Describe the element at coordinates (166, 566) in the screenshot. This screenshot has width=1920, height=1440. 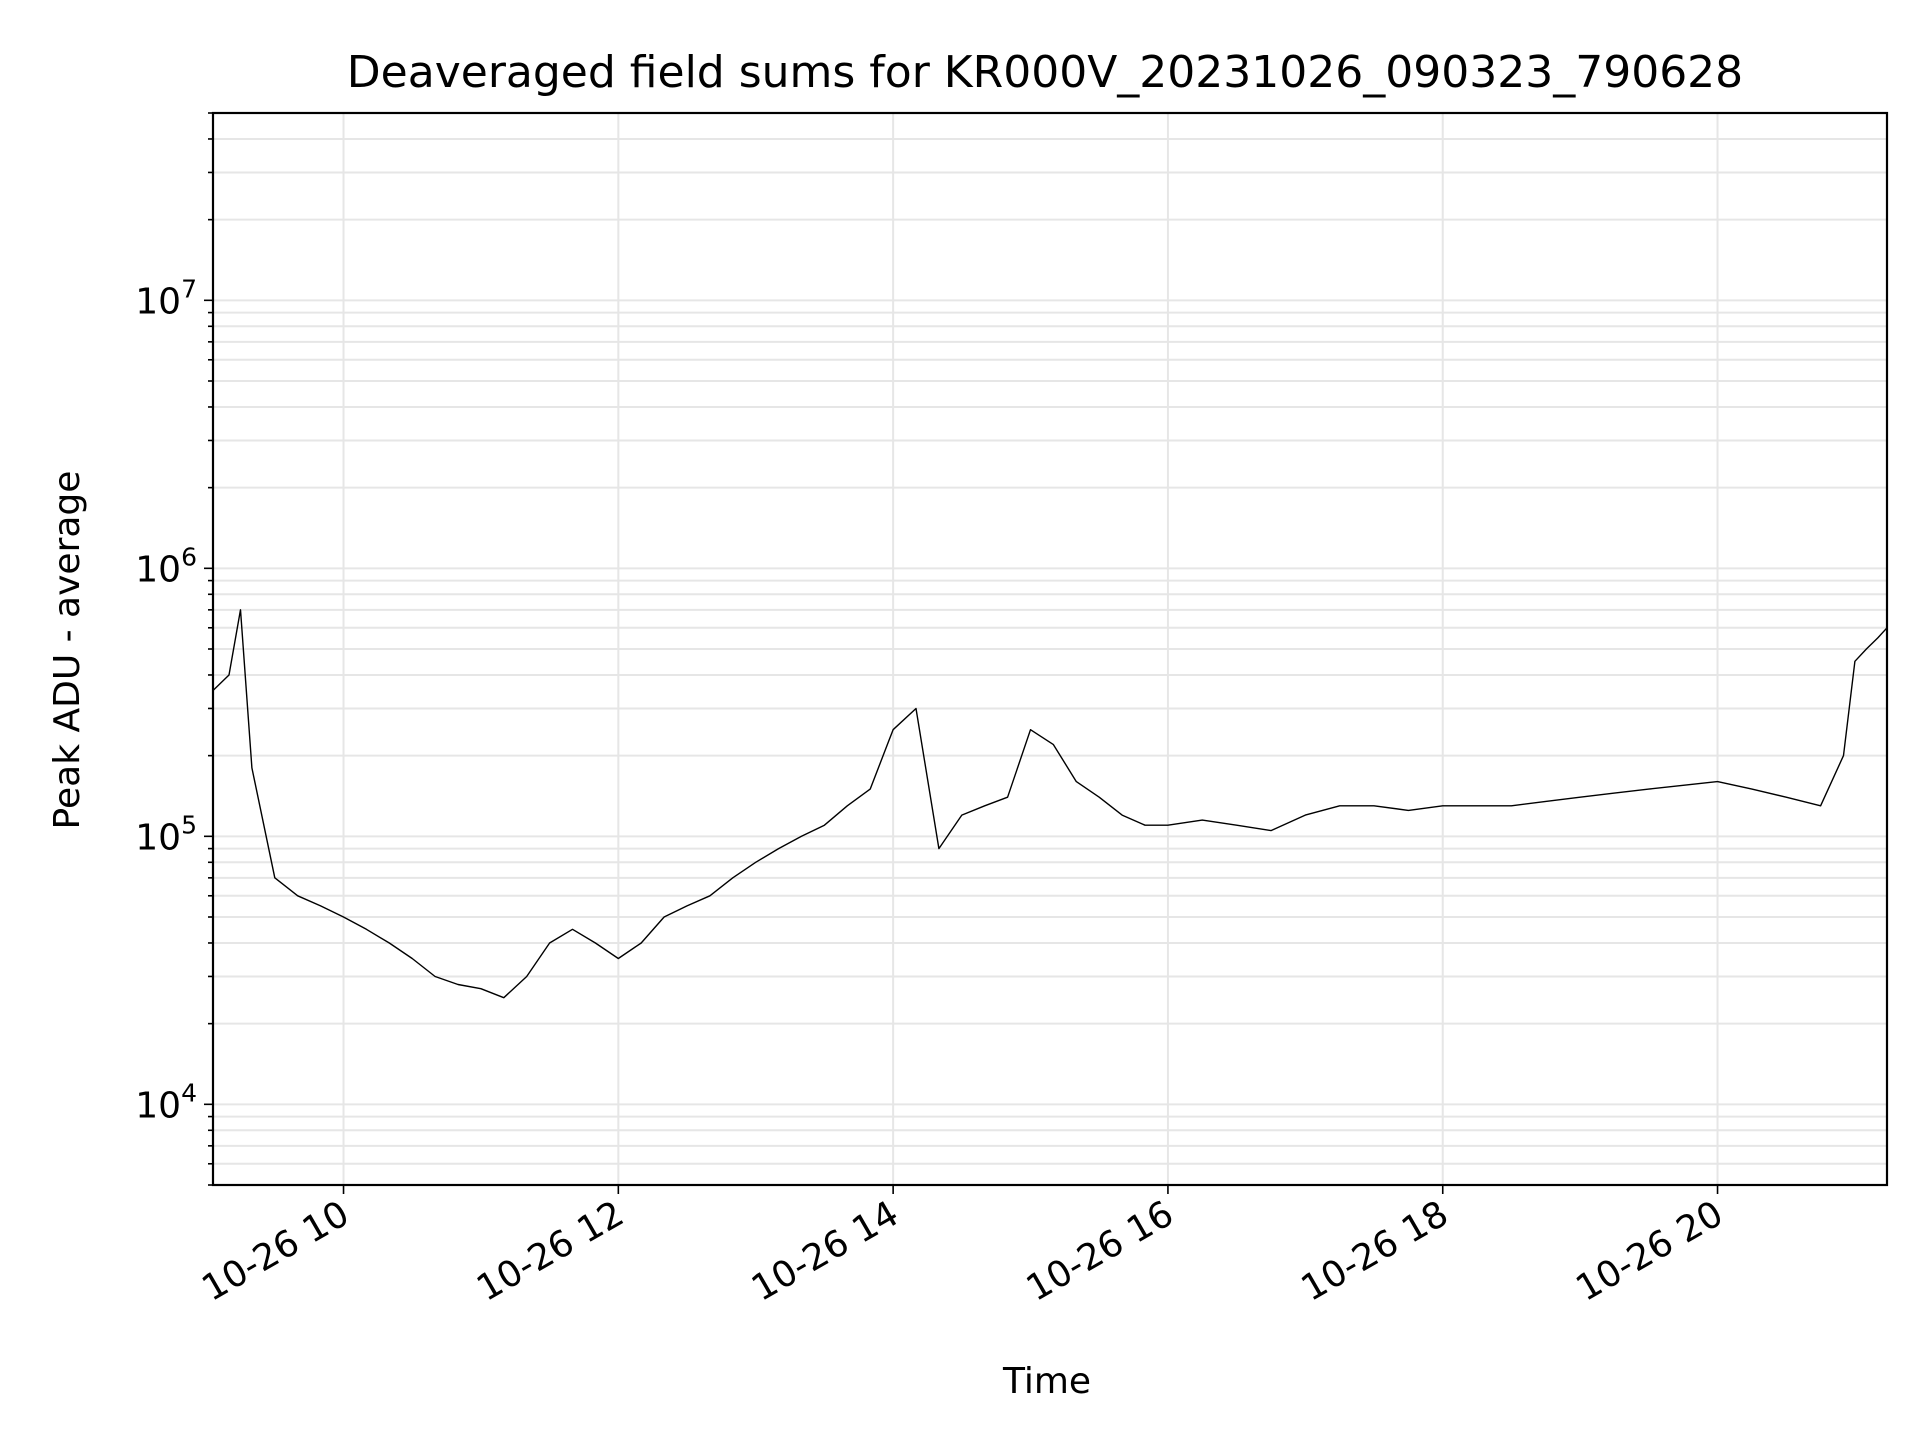
I see `y-tick-label: 10⁶` at that location.